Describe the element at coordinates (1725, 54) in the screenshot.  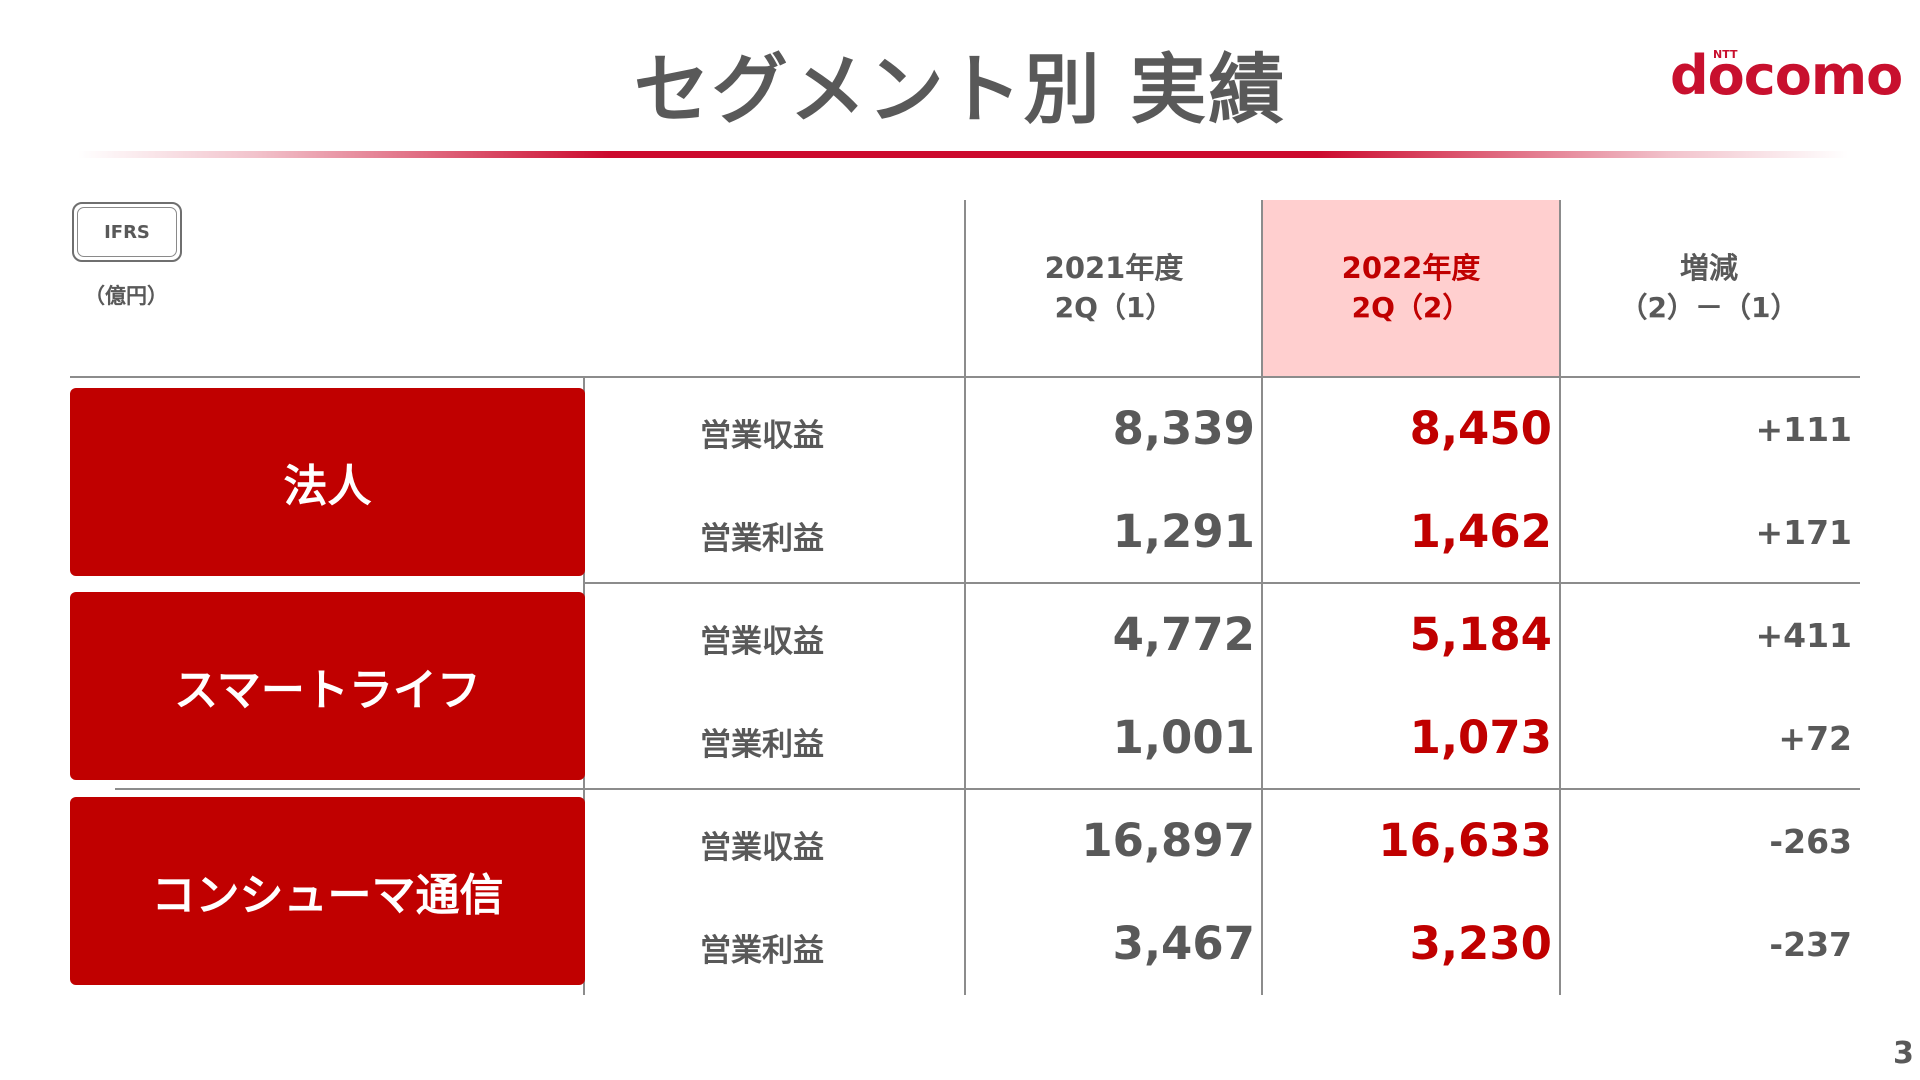
I see `brand-logo-sup: NTT` at that location.